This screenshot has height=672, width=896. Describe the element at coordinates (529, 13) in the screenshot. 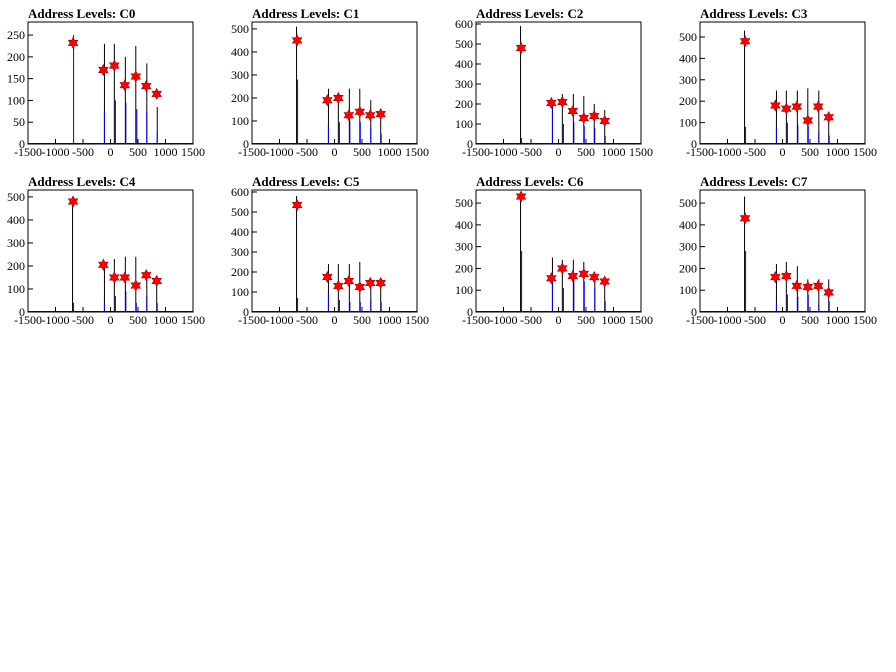

I see `chart-title: Address Levels: C2` at that location.